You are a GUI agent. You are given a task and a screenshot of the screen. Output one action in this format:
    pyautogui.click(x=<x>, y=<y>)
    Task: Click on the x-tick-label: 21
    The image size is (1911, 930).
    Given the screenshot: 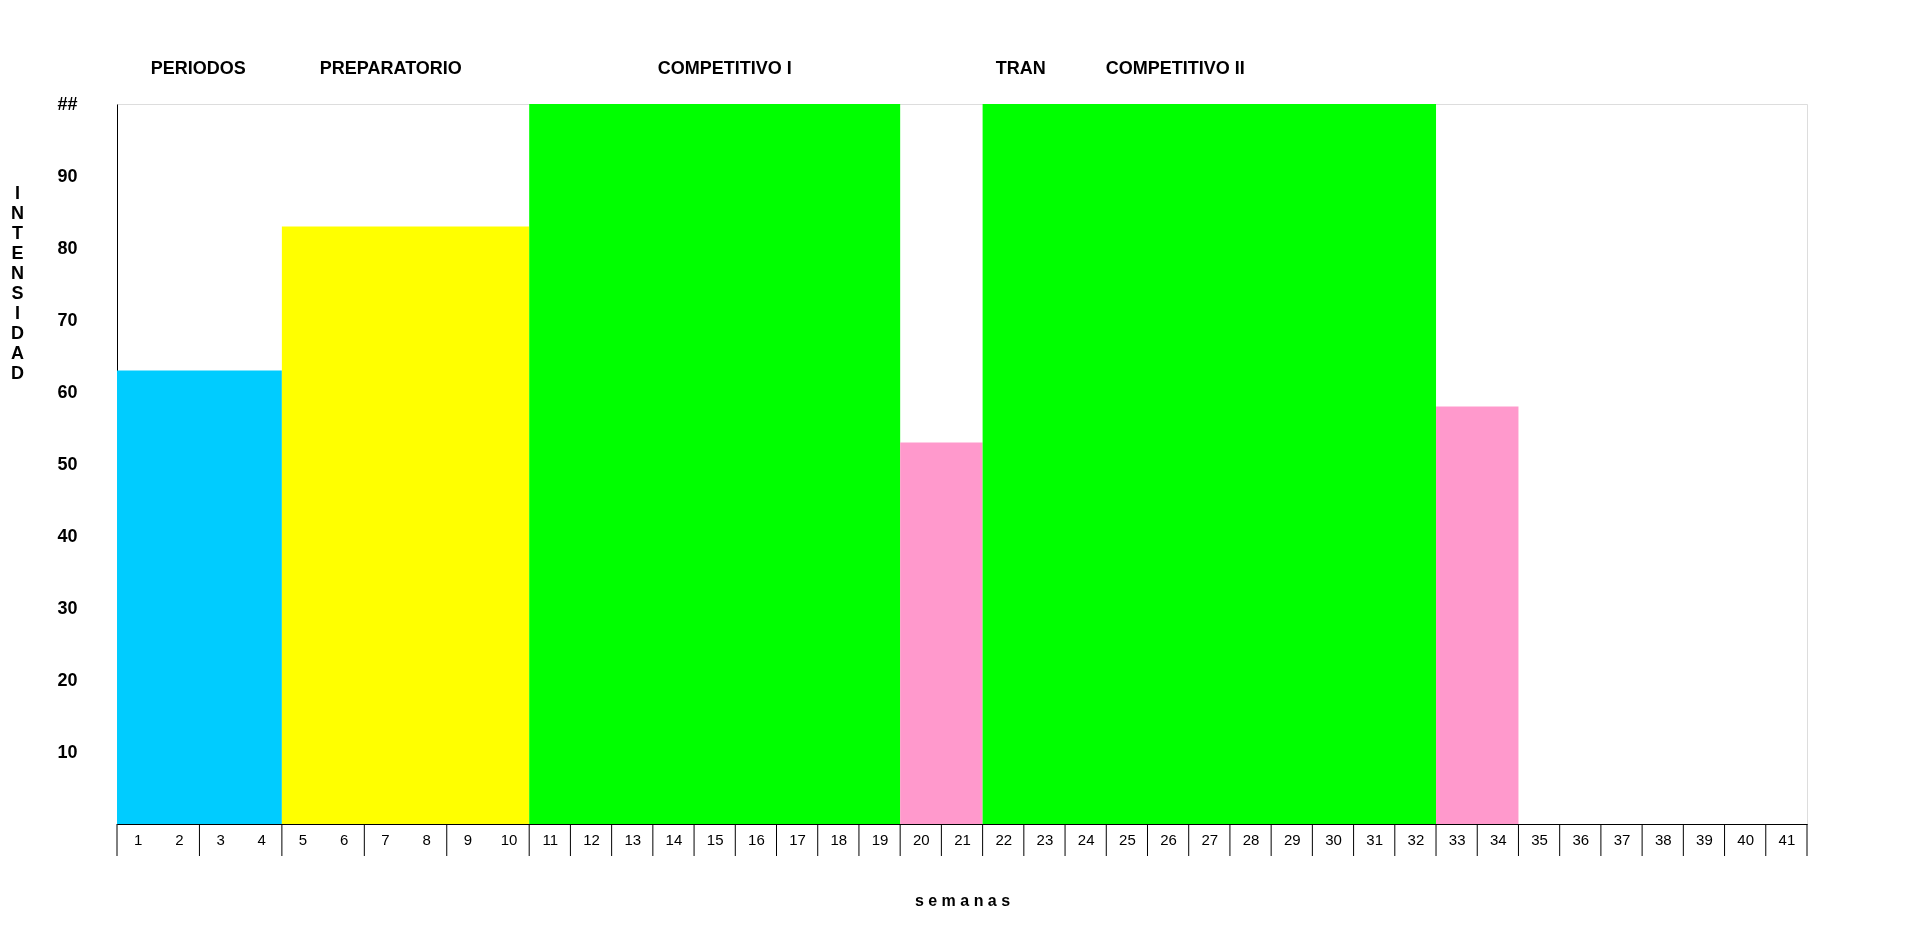 What is the action you would take?
    pyautogui.click(x=962, y=839)
    